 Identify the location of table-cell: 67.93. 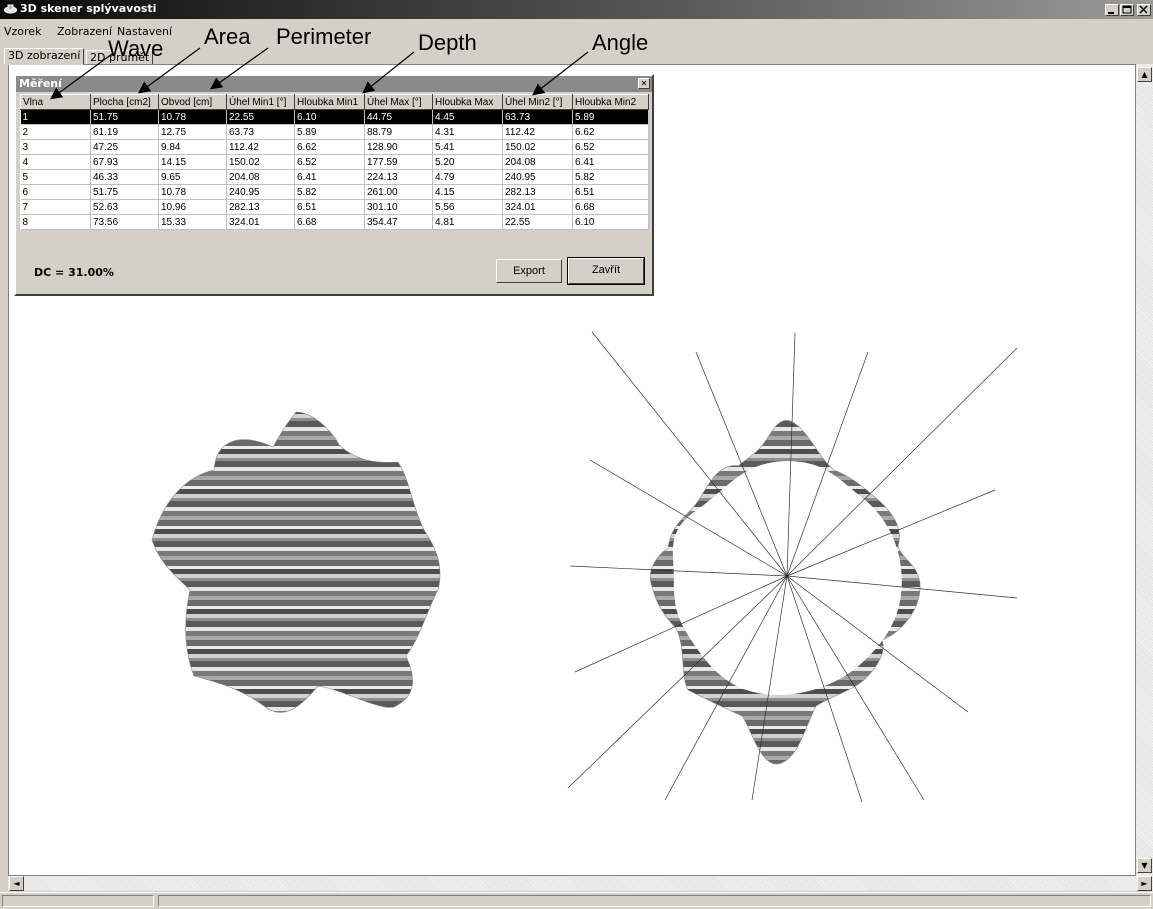
(124, 162).